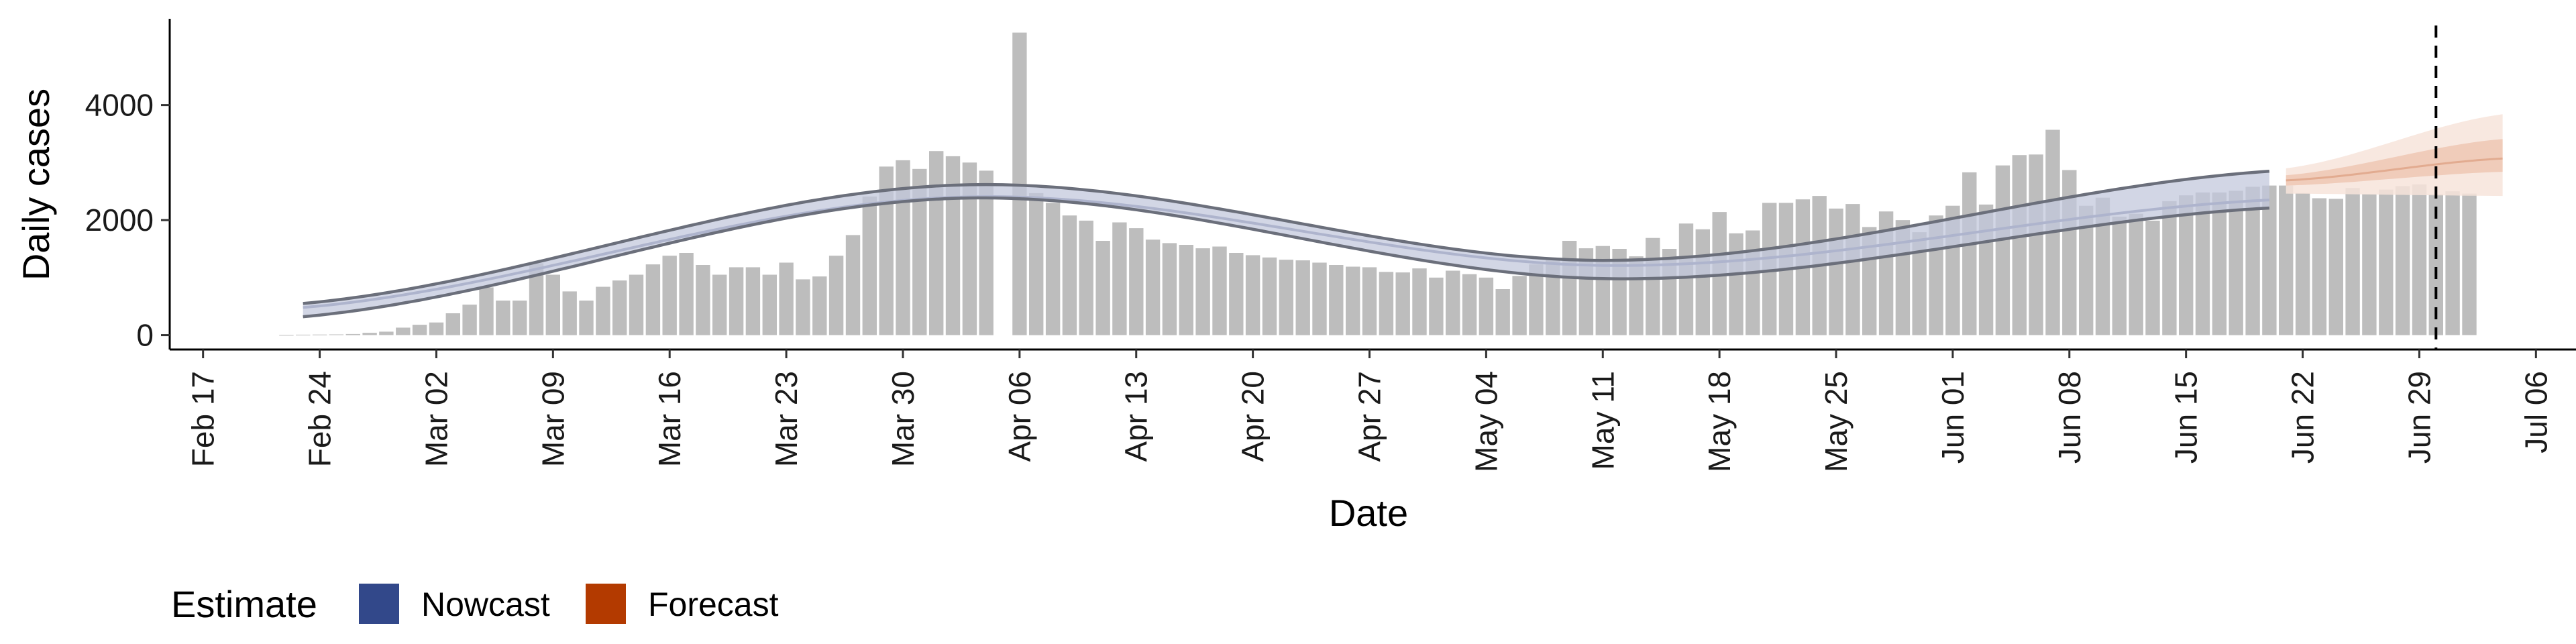 Image resolution: width=2576 pixels, height=644 pixels. What do you see at coordinates (1136, 416) in the screenshot?
I see `x-tick-label: Apr 13` at bounding box center [1136, 416].